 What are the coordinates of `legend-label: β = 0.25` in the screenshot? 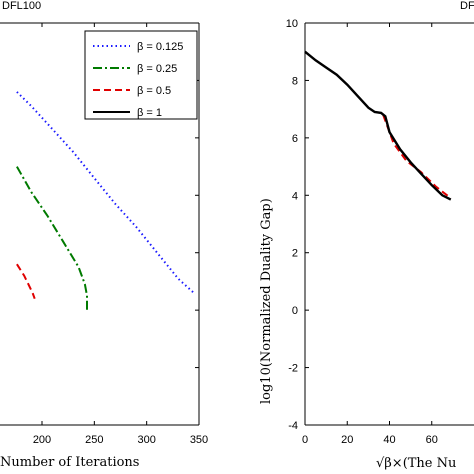 It's located at (157, 69).